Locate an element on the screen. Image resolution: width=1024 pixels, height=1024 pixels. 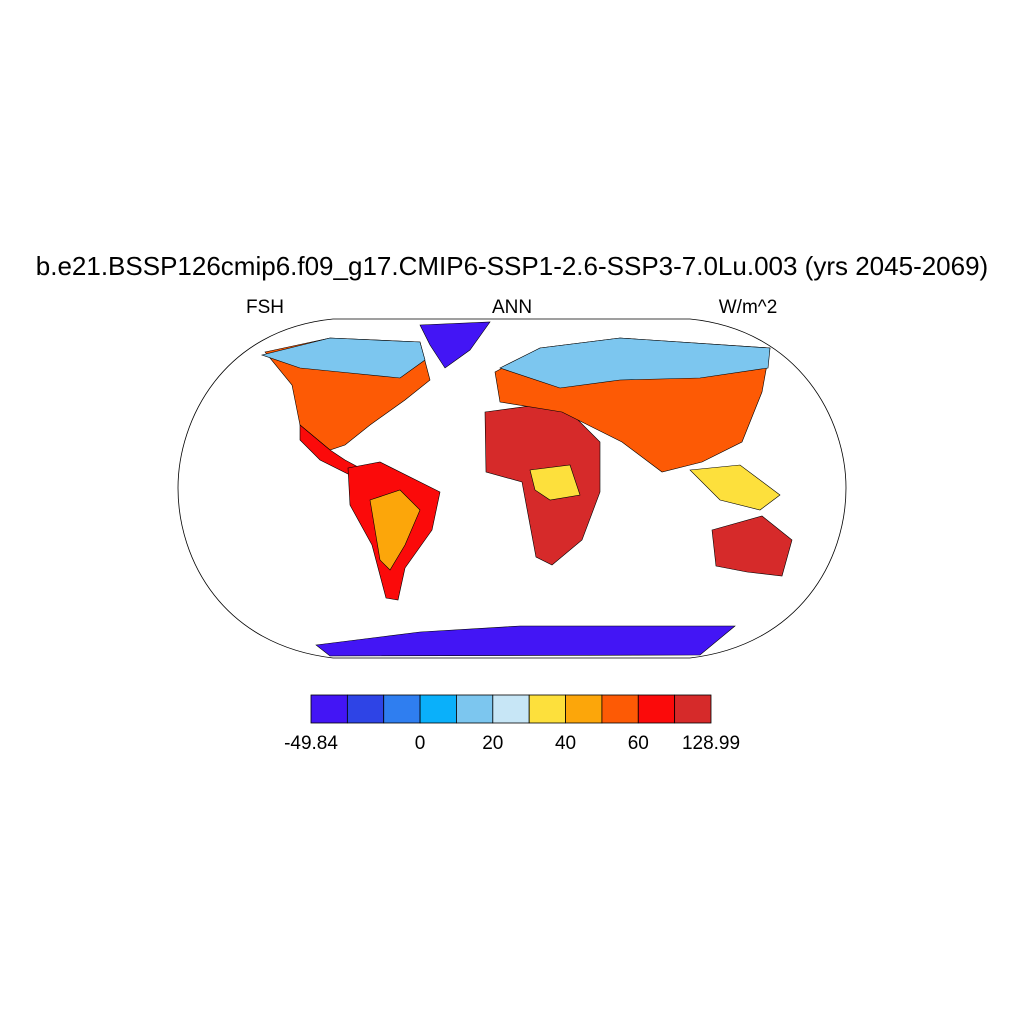
greenland is located at coordinates (455, 345).